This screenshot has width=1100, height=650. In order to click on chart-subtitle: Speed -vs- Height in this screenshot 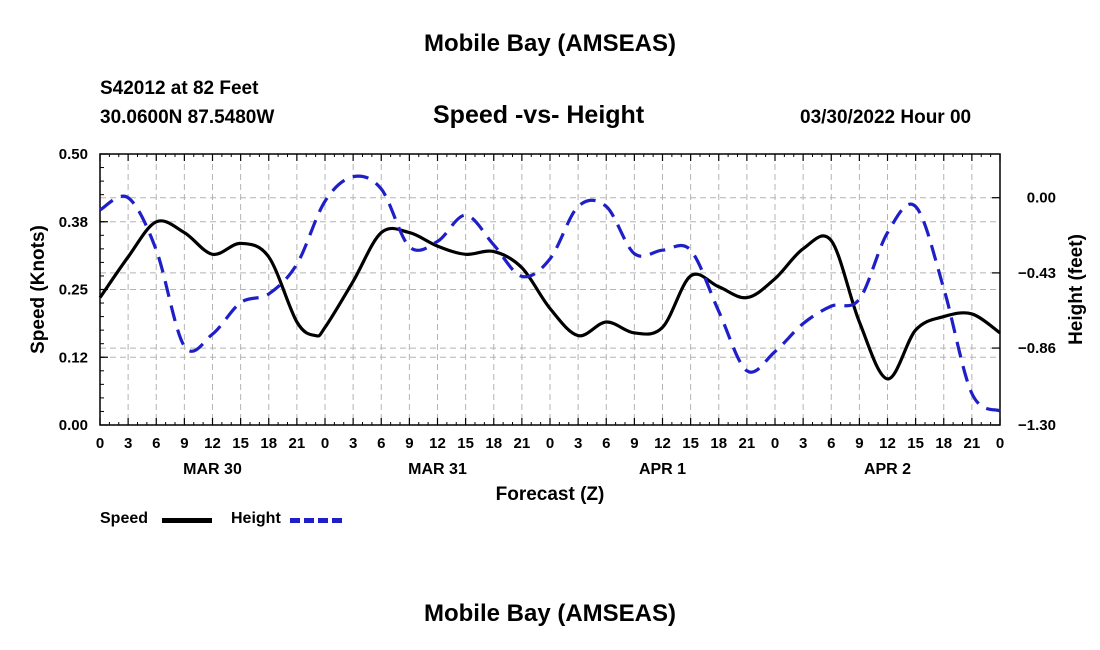, I will do `click(539, 115)`.